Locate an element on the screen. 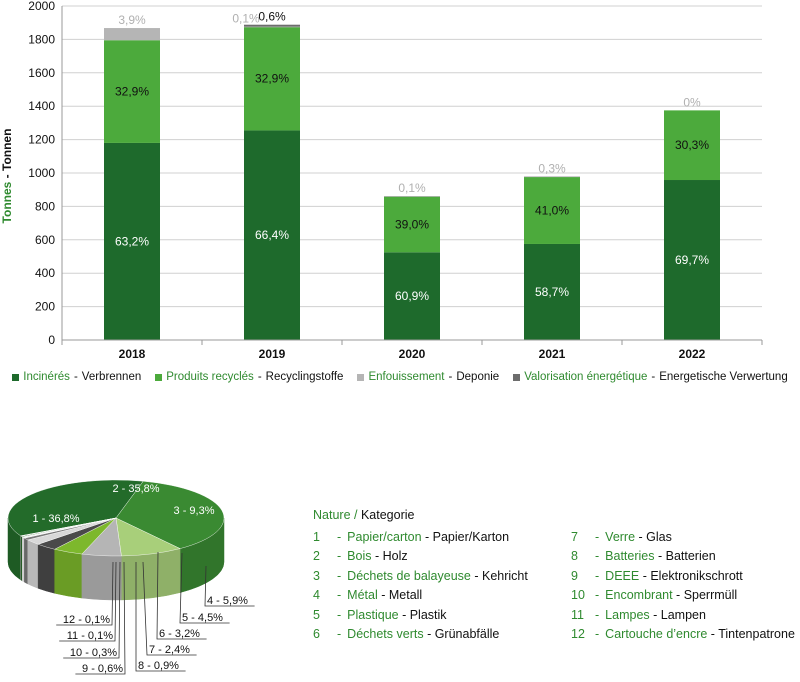  pie-label: 6 - 3,2% is located at coordinates (179, 634).